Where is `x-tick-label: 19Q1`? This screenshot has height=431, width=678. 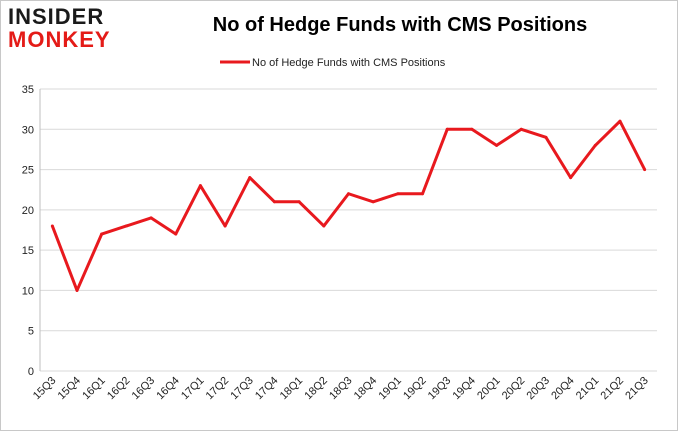
x-tick-label: 19Q1 is located at coordinates (390, 389).